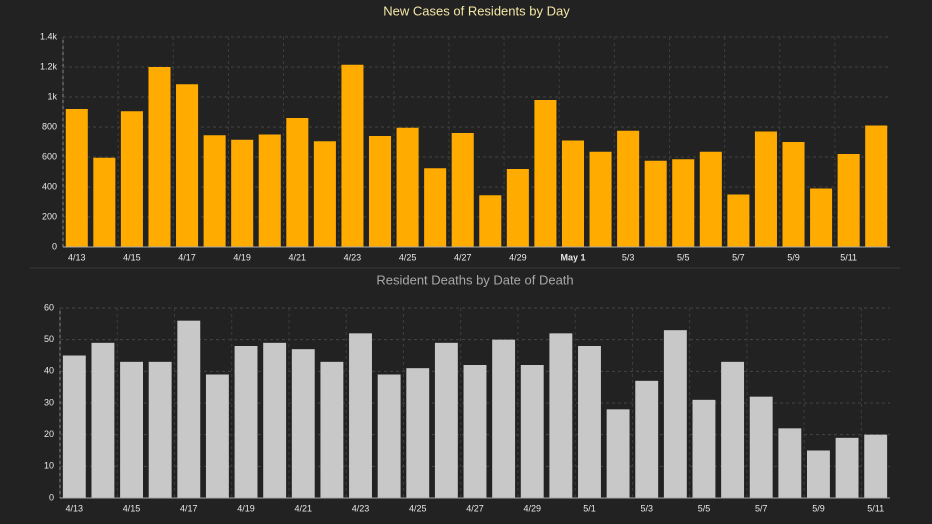  Describe the element at coordinates (474, 279) in the screenshot. I see `chart-title: Resident Deaths by Date of Death` at that location.